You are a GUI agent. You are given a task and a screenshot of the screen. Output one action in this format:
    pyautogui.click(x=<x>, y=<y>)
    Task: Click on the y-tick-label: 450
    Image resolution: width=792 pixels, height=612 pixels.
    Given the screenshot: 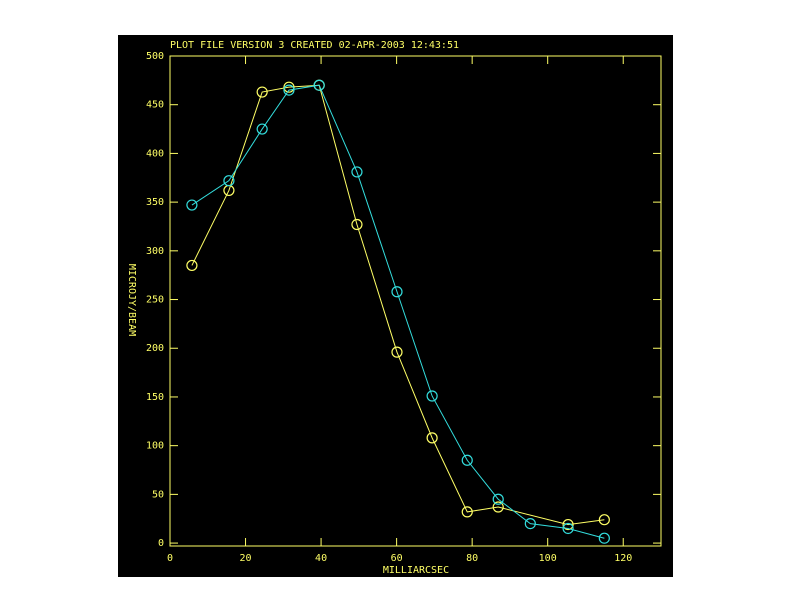 What is the action you would take?
    pyautogui.click(x=155, y=105)
    